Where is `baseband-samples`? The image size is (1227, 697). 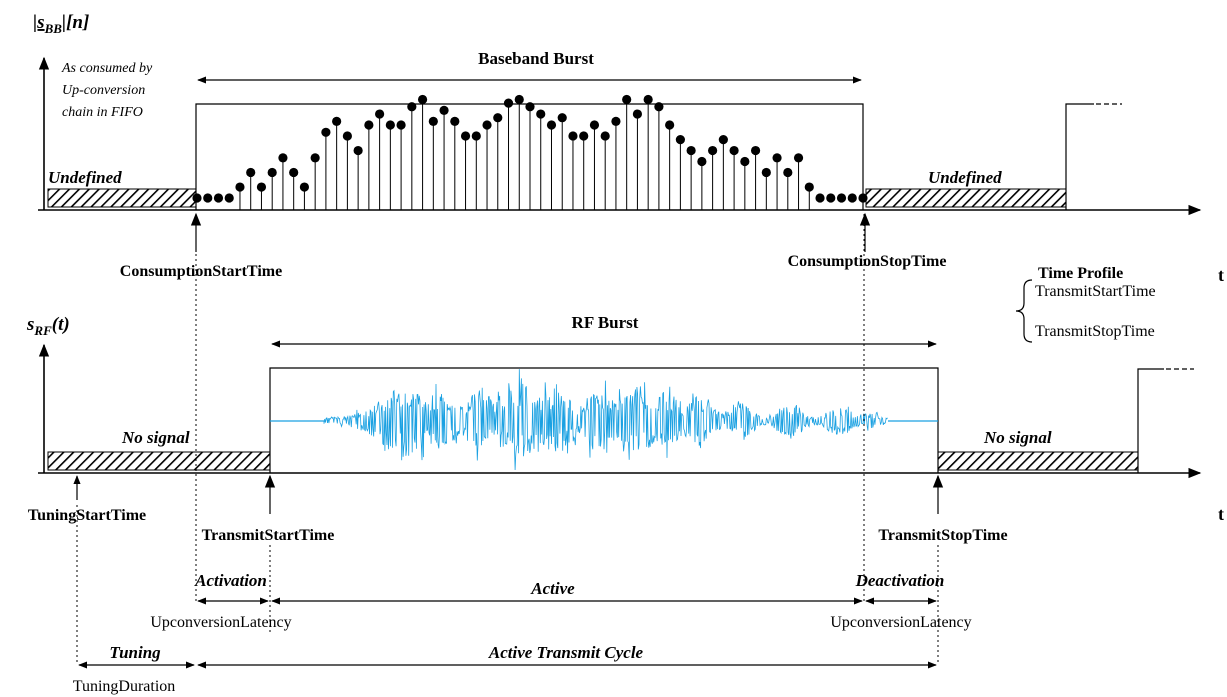
baseband-samples is located at coordinates (530, 152).